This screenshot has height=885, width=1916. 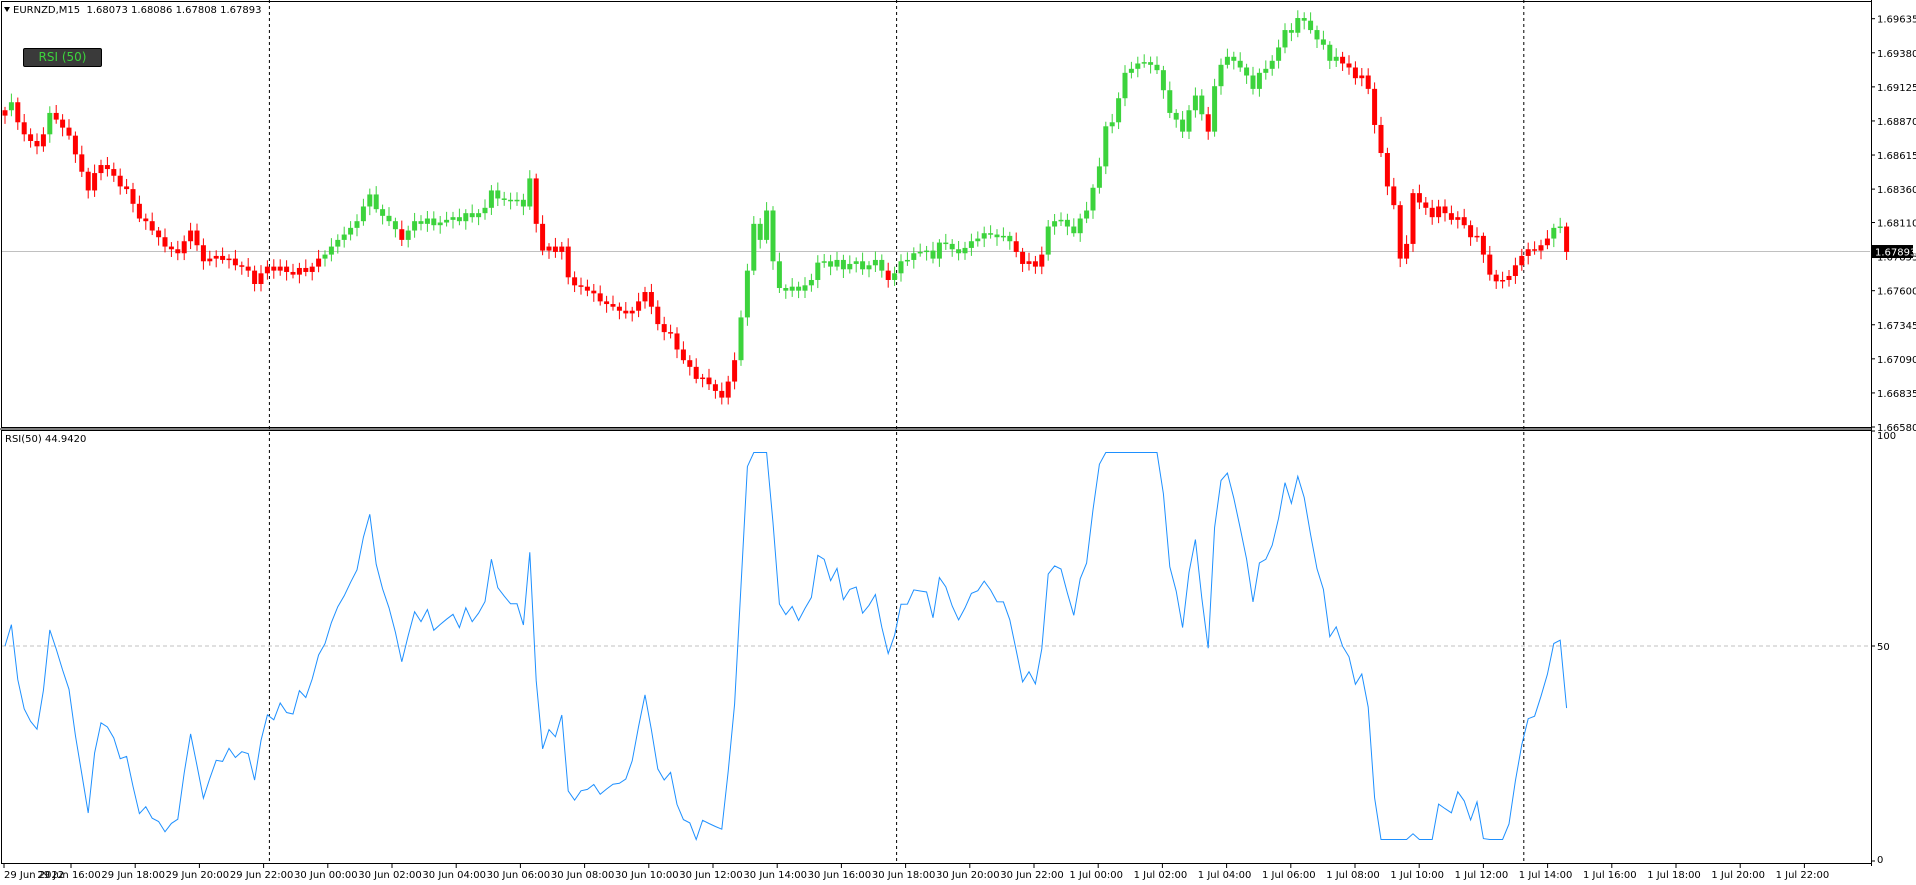 What do you see at coordinates (69, 875) in the screenshot?
I see `time-tick-label: 29 Jun 16:00` at bounding box center [69, 875].